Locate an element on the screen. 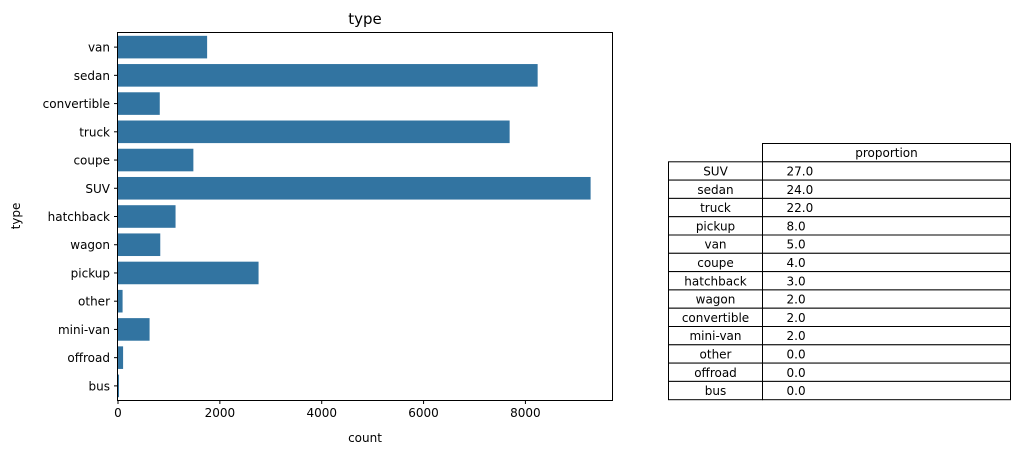 This screenshot has height=455, width=1020. x-ticks-group: 0 2000 4000 6000 8000 is located at coordinates (327, 410).